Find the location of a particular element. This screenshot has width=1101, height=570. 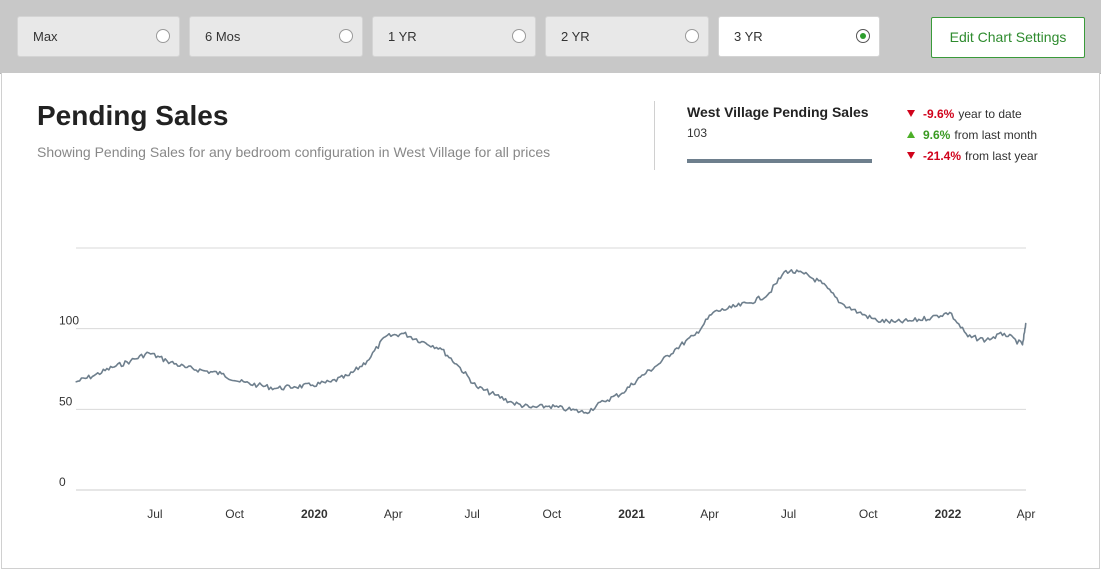

x-tick-label: 2021 is located at coordinates (631, 514).